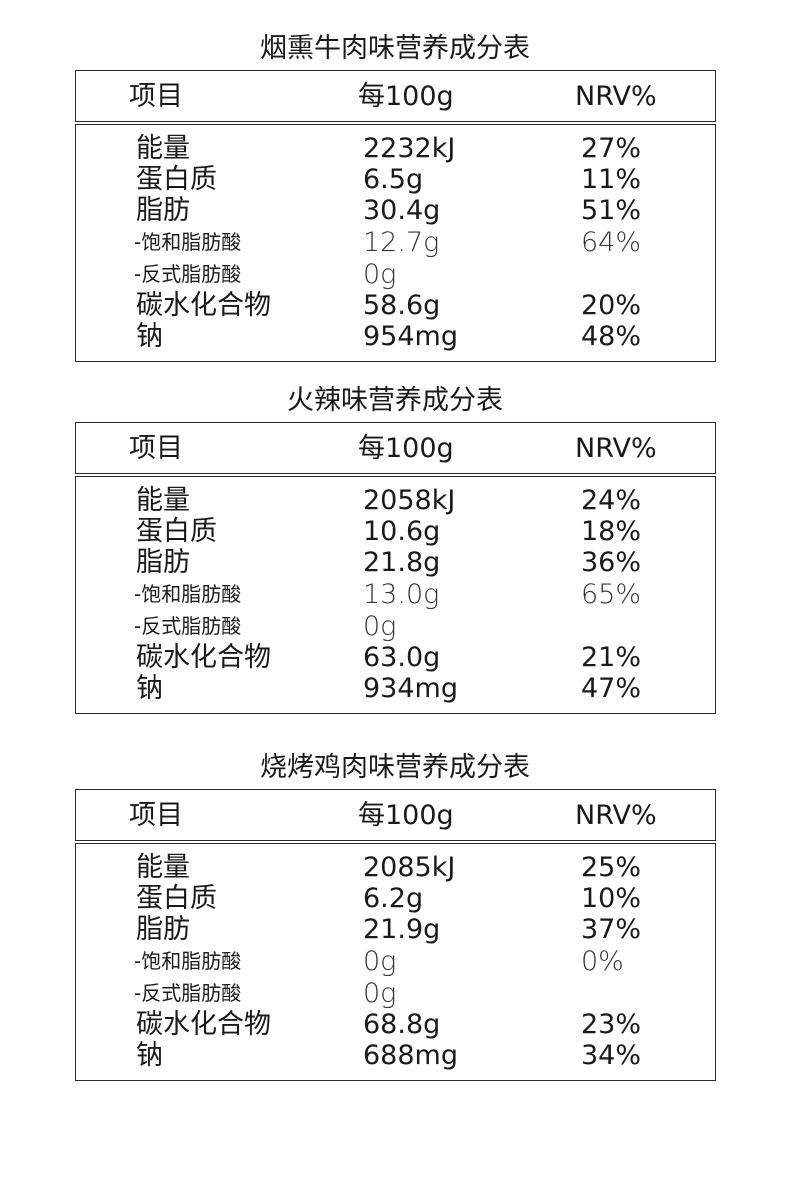 This screenshot has height=1200, width=790. I want to click on row-value: 6.5g, so click(393, 179).